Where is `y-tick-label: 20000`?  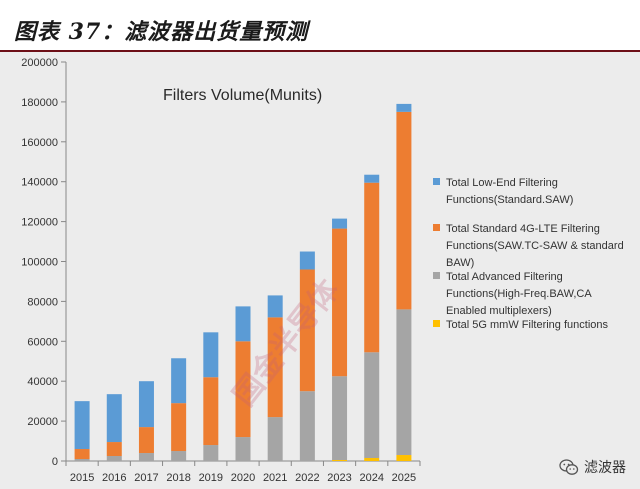
y-tick-label: 20000 is located at coordinates (42, 422).